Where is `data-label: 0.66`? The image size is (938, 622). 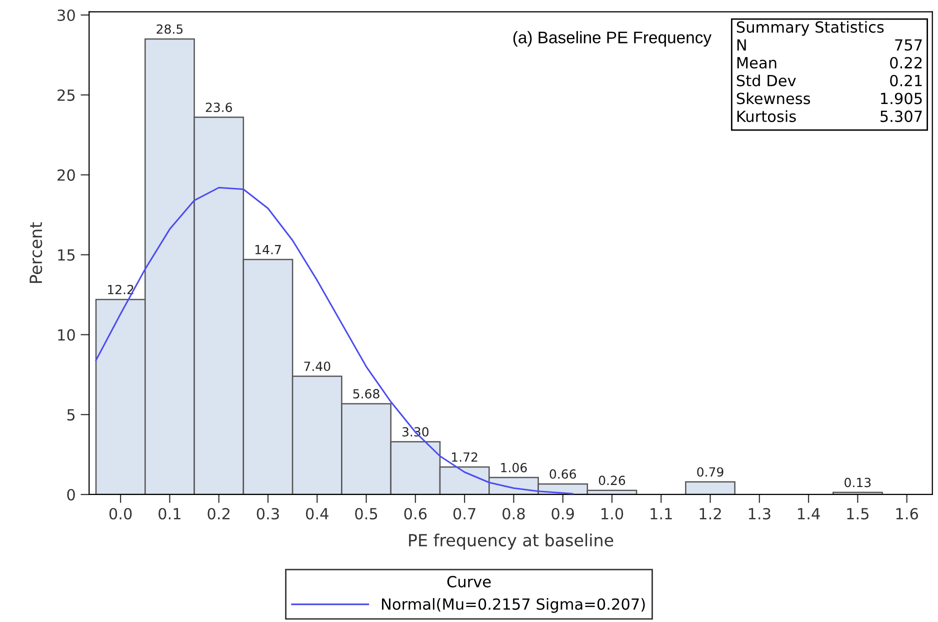 data-label: 0.66 is located at coordinates (563, 474).